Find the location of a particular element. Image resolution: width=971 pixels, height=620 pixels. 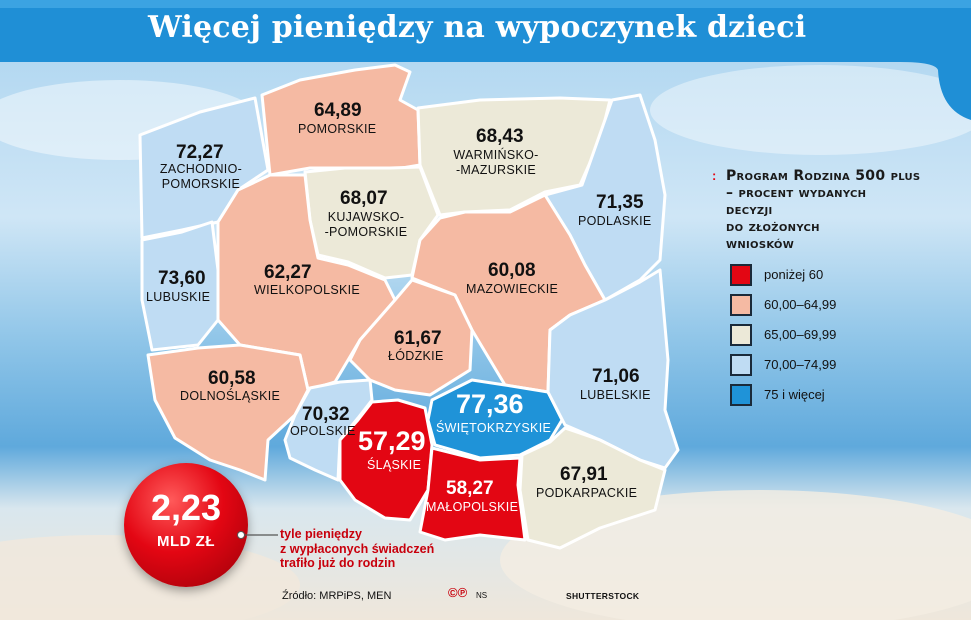

region-value-lubuskie: 73,60 is located at coordinates (182, 278).